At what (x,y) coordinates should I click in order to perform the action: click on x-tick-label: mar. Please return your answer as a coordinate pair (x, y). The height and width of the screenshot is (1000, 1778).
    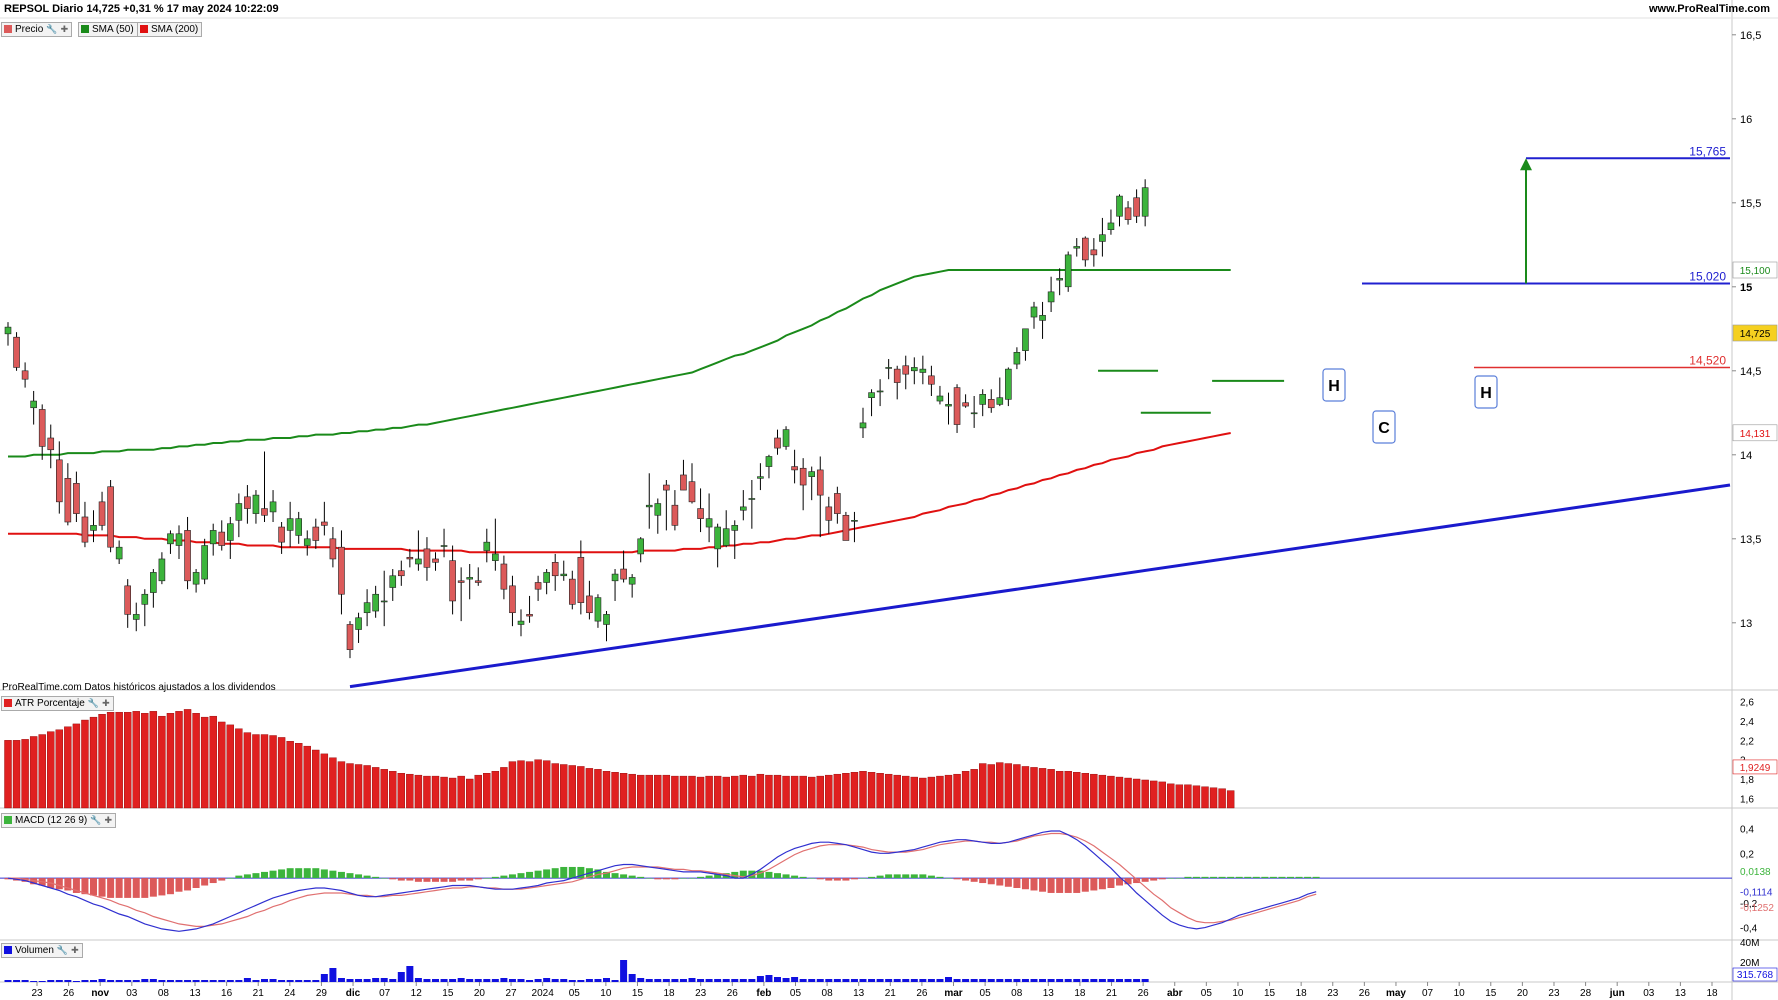
    Looking at the image, I should click on (953, 993).